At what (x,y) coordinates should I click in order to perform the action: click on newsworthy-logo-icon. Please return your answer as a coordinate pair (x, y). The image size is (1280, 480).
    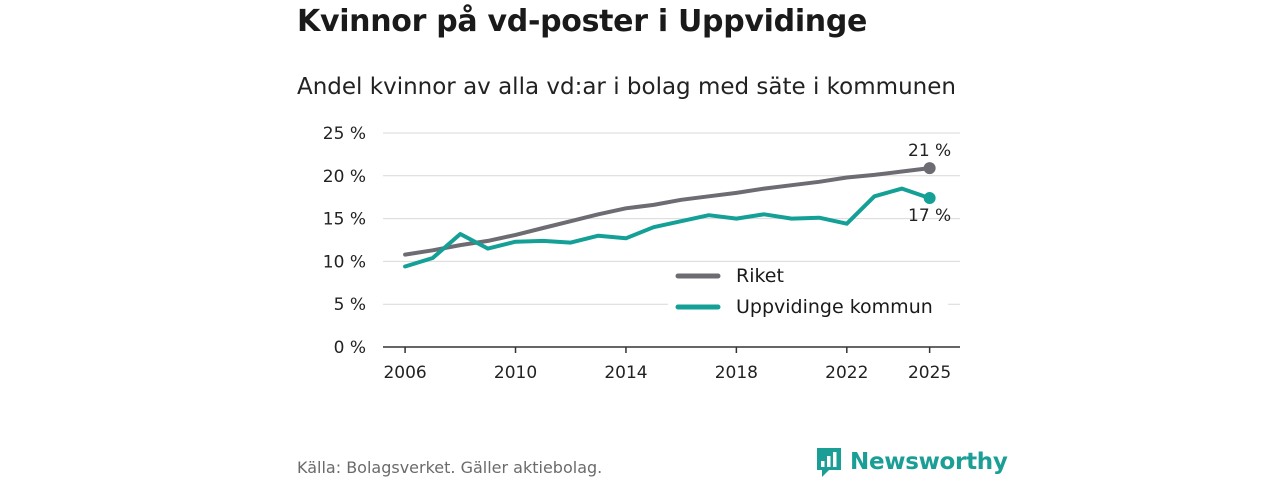
    Looking at the image, I should click on (829, 462).